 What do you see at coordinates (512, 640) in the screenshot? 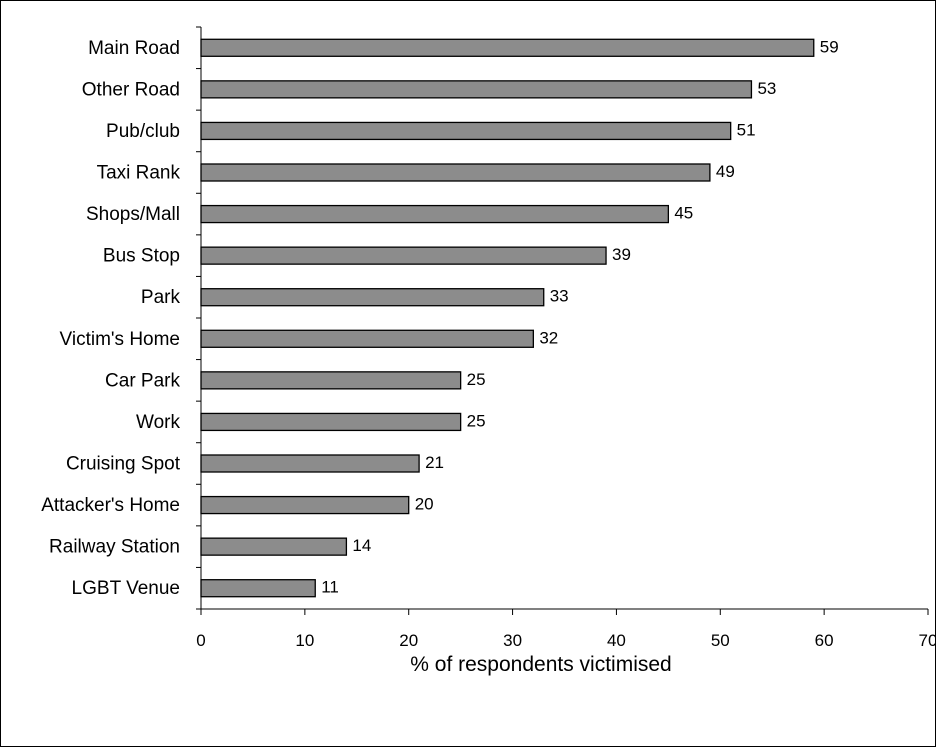
I see `x-tick-label: 30` at bounding box center [512, 640].